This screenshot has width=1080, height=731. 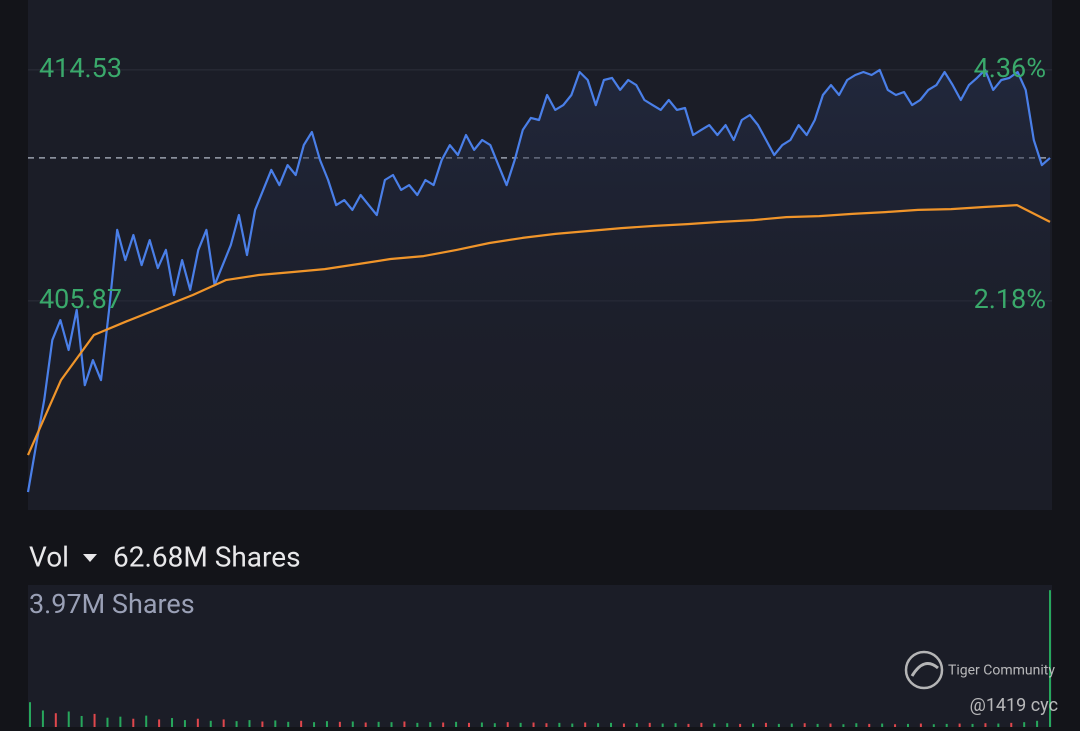 I want to click on y2-tick-label: 2.18%, so click(x=1010, y=299).